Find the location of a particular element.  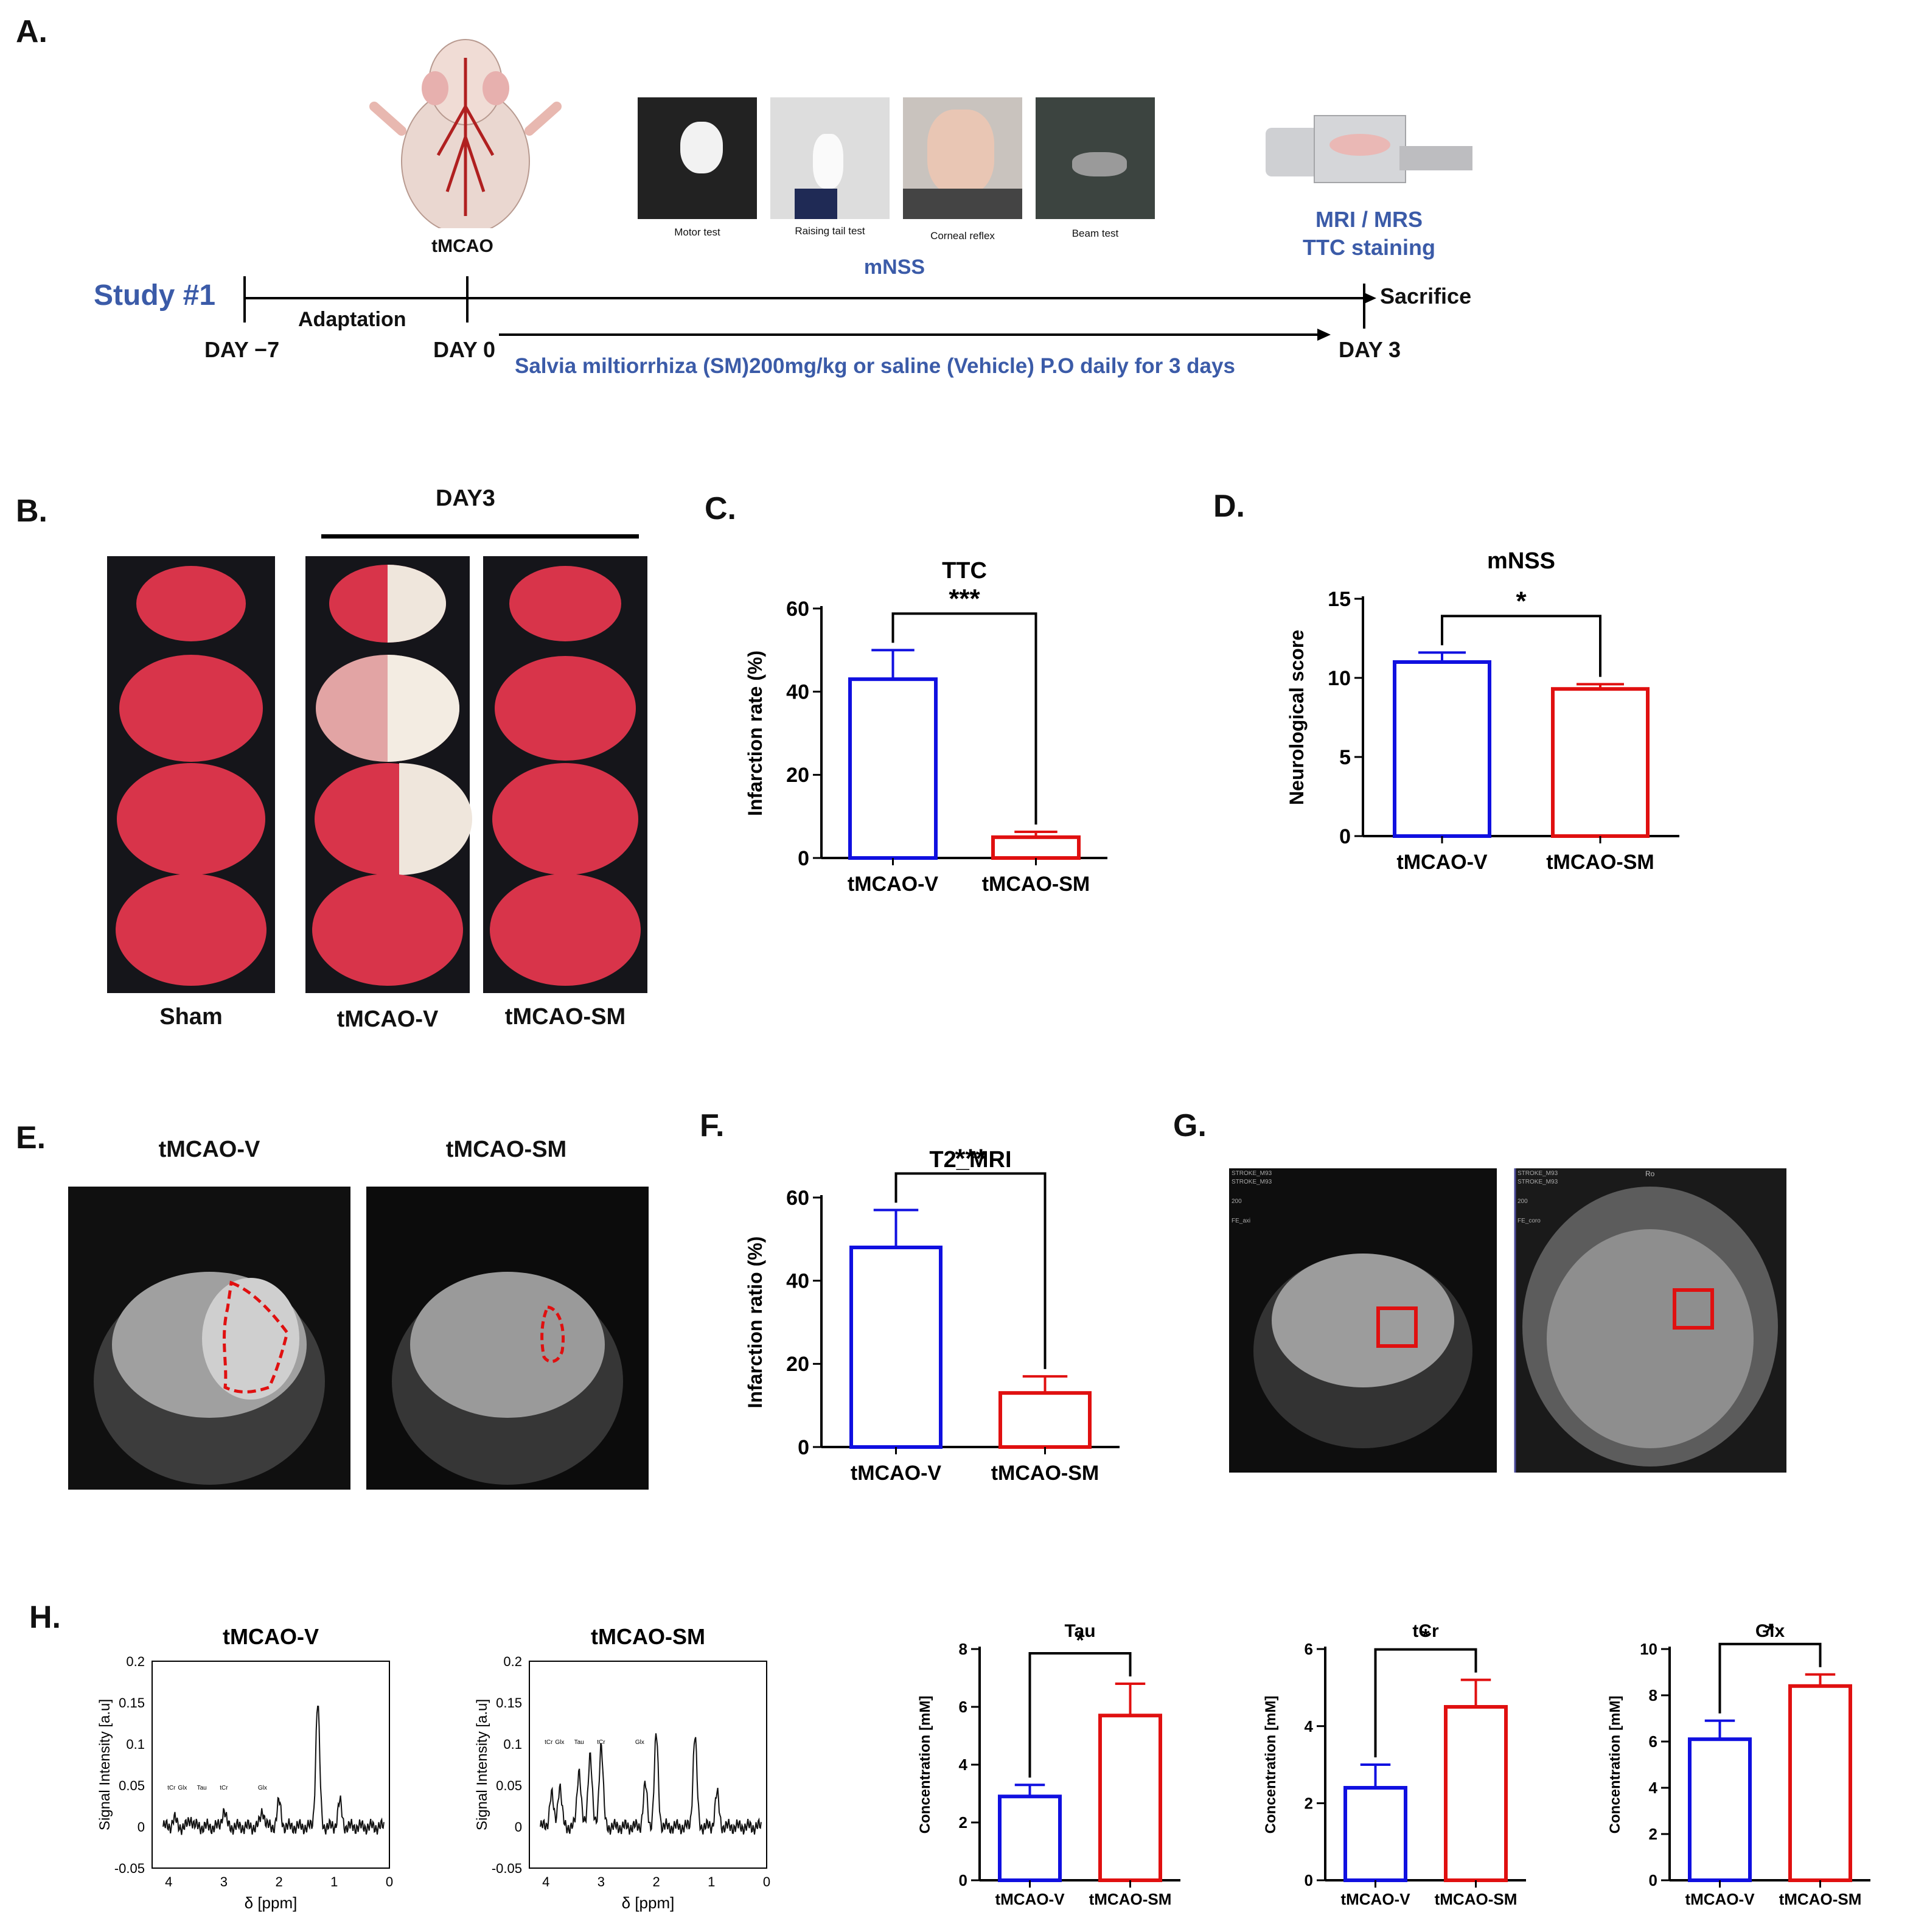

panel-a-label: A. is located at coordinates (31, 31).